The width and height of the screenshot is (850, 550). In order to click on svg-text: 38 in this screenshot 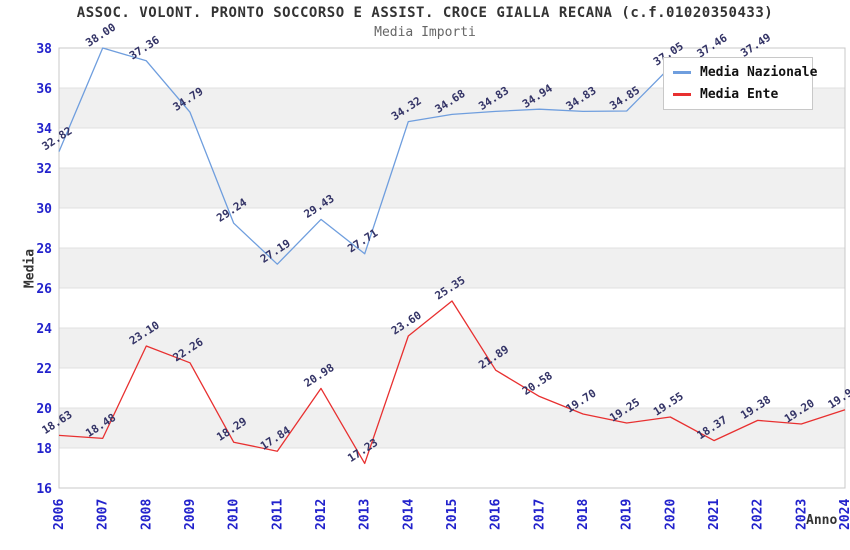, I will do `click(44, 49)`.